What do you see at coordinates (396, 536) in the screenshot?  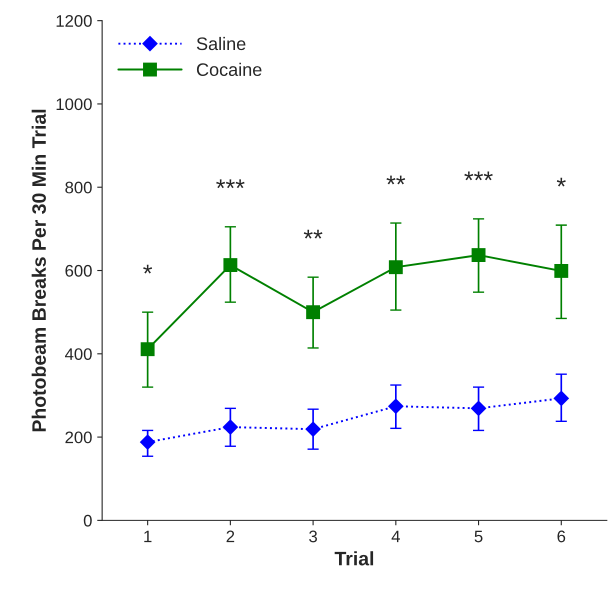 I see `x-tick-label: 4` at bounding box center [396, 536].